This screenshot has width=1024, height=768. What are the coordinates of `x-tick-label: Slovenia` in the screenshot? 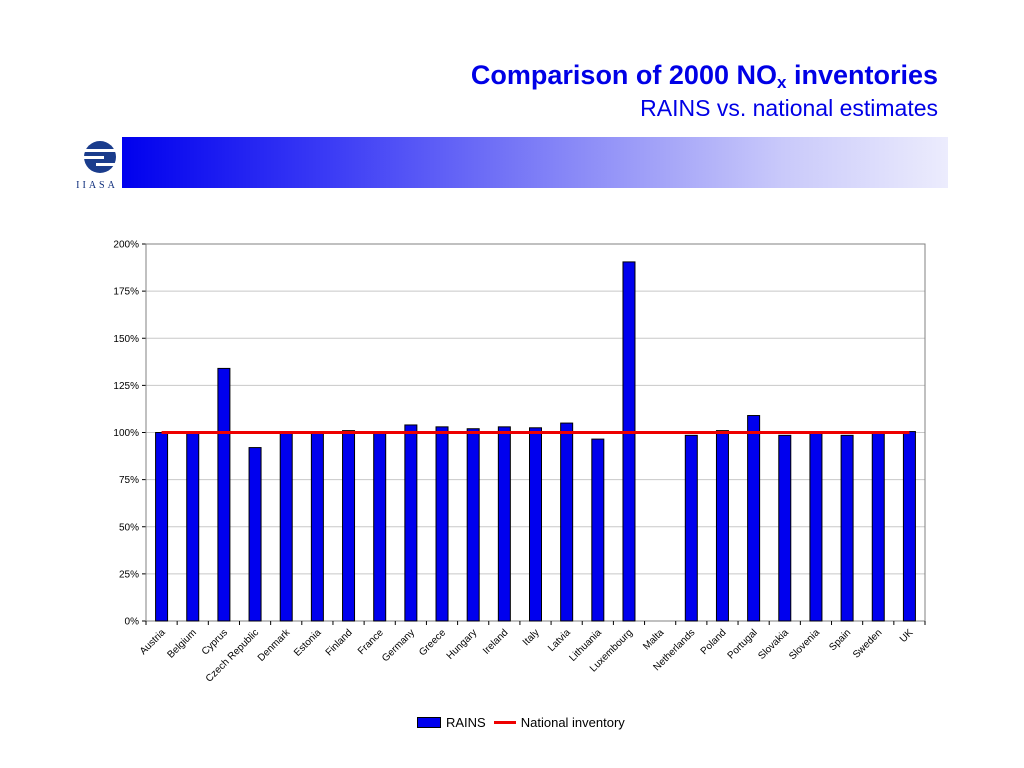 It's located at (804, 644).